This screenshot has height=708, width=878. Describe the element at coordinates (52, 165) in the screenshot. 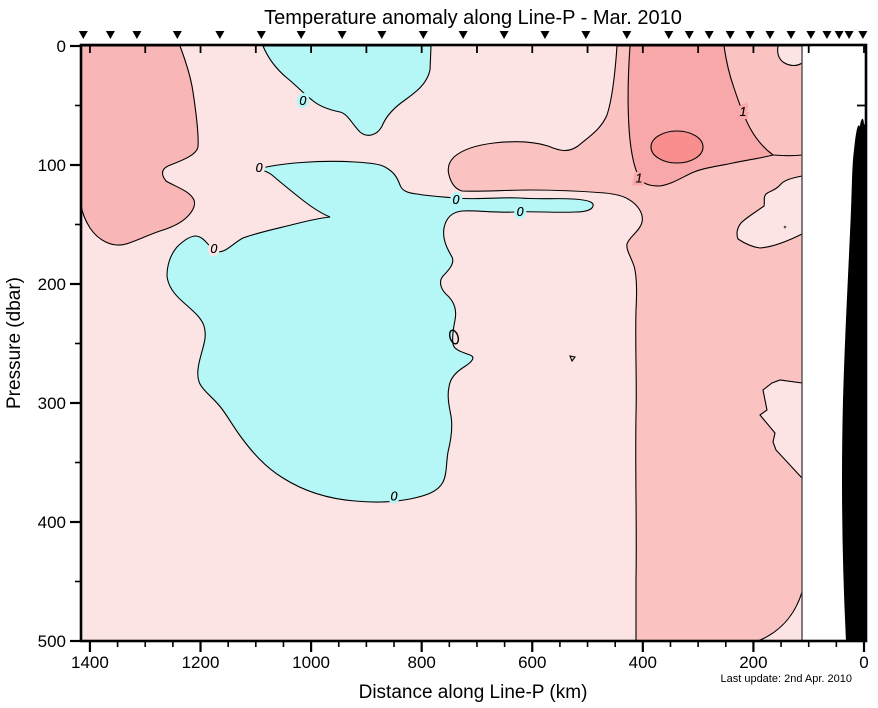

I see `y-tick-label: 100` at that location.